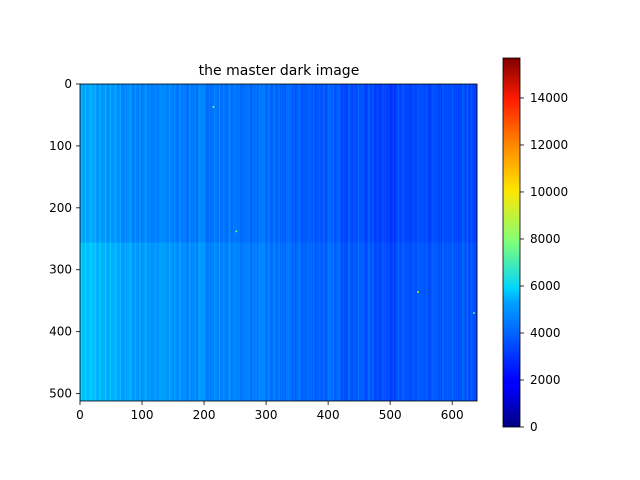 The height and width of the screenshot is (480, 640). I want to click on y-tick-label: 300, so click(60, 270).